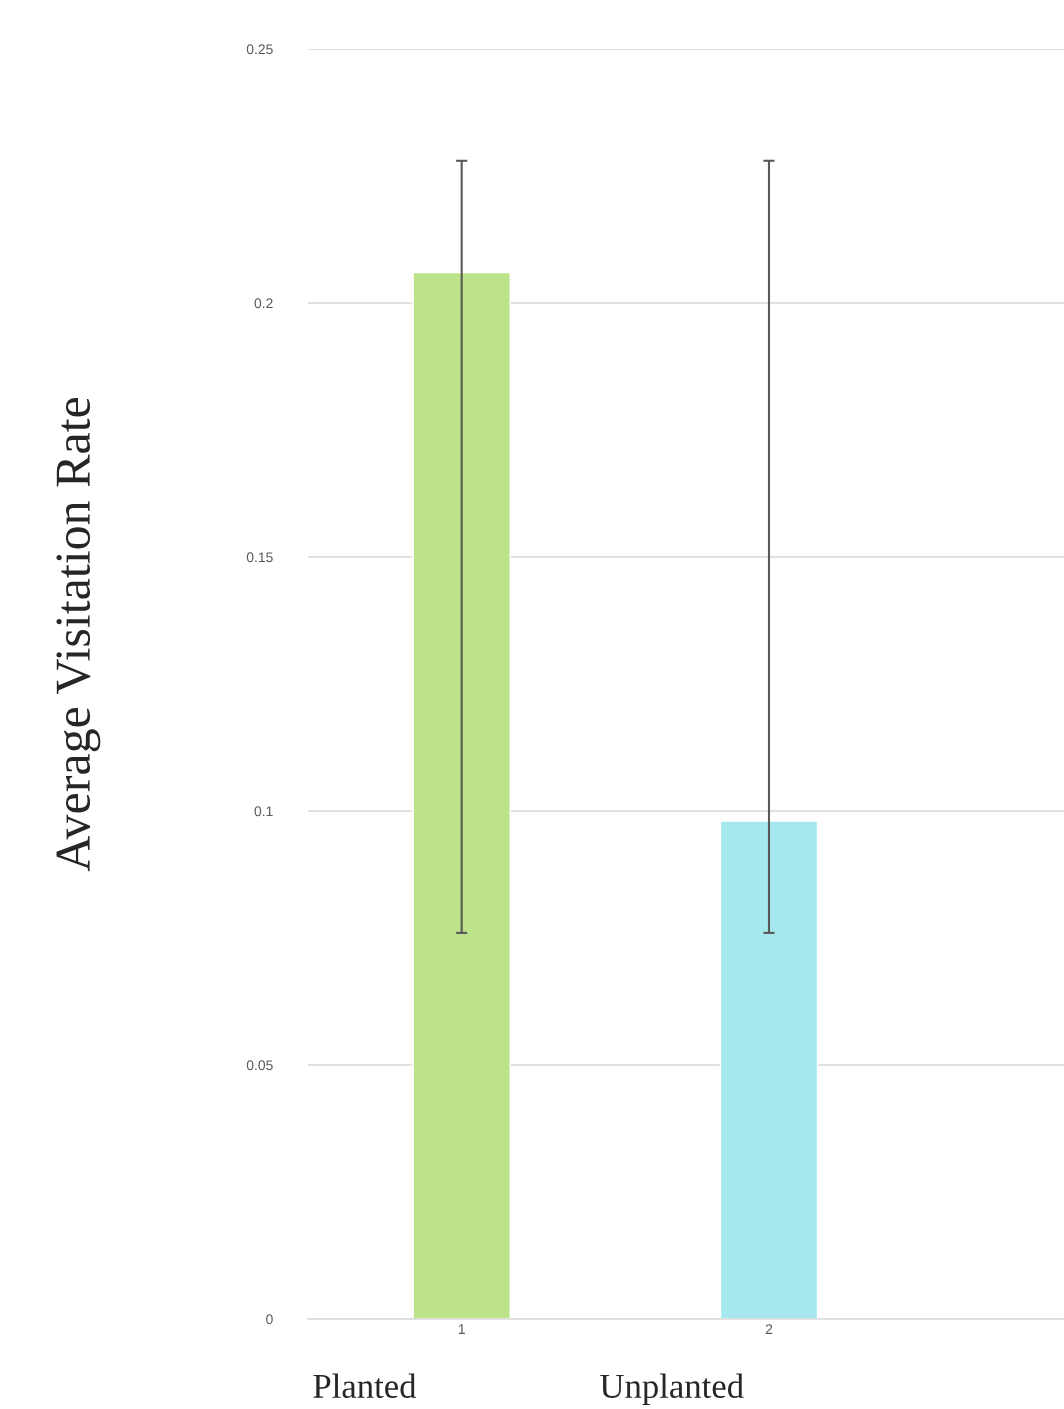 The height and width of the screenshot is (1409, 1064). I want to click on y-axis-title: Average Visitation Rate, so click(78, 634).